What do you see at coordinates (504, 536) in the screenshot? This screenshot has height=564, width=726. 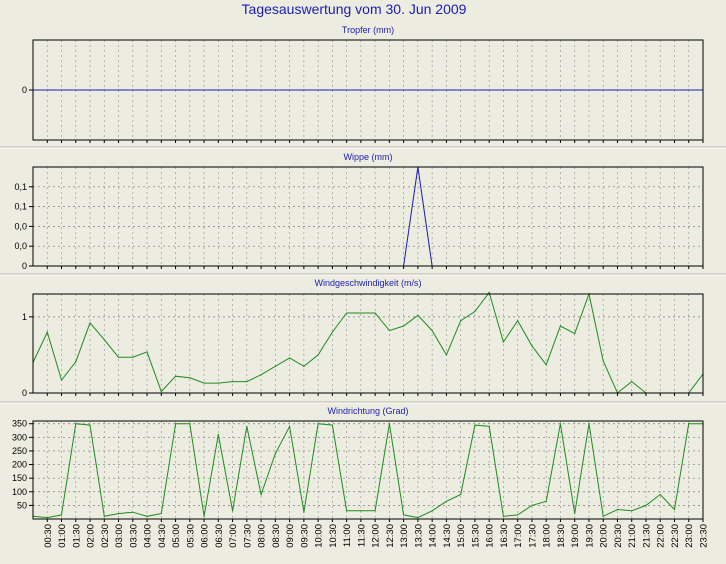 I see `x-tick-label: 16:30` at bounding box center [504, 536].